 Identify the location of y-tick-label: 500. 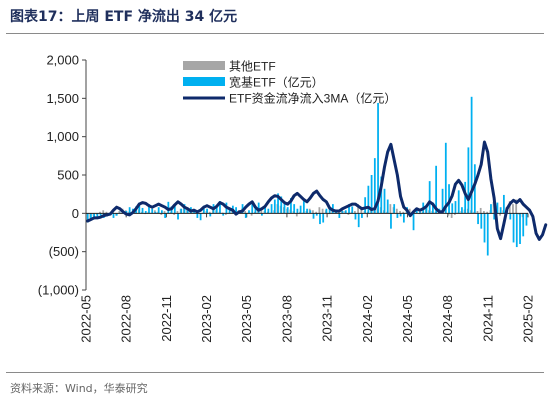
(68, 175).